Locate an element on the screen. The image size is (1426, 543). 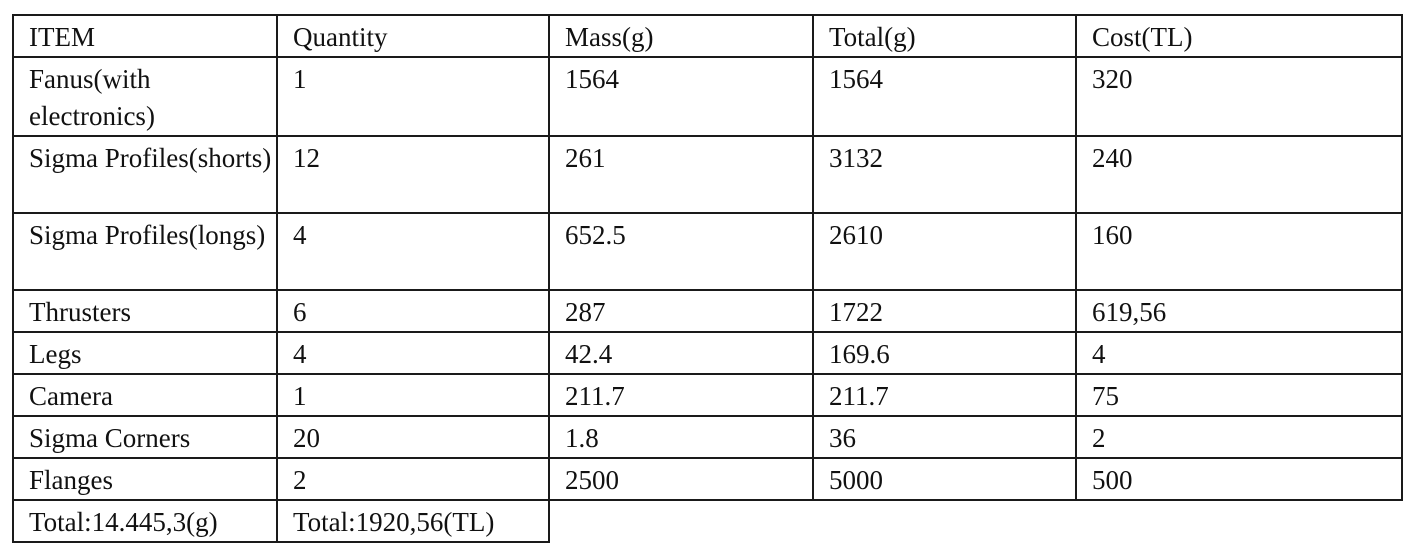
cell-cost: 75 is located at coordinates (1239, 395).